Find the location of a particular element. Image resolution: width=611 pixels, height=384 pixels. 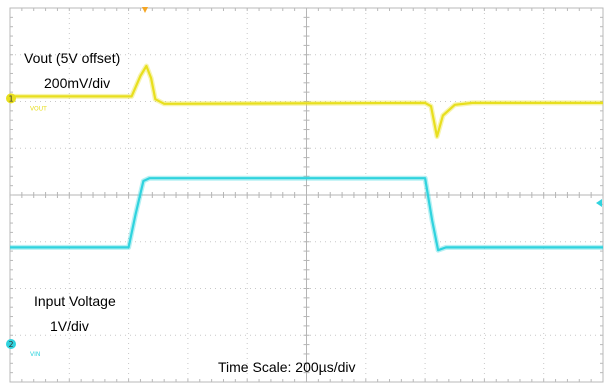

channel-2-marker is located at coordinates (11, 344).